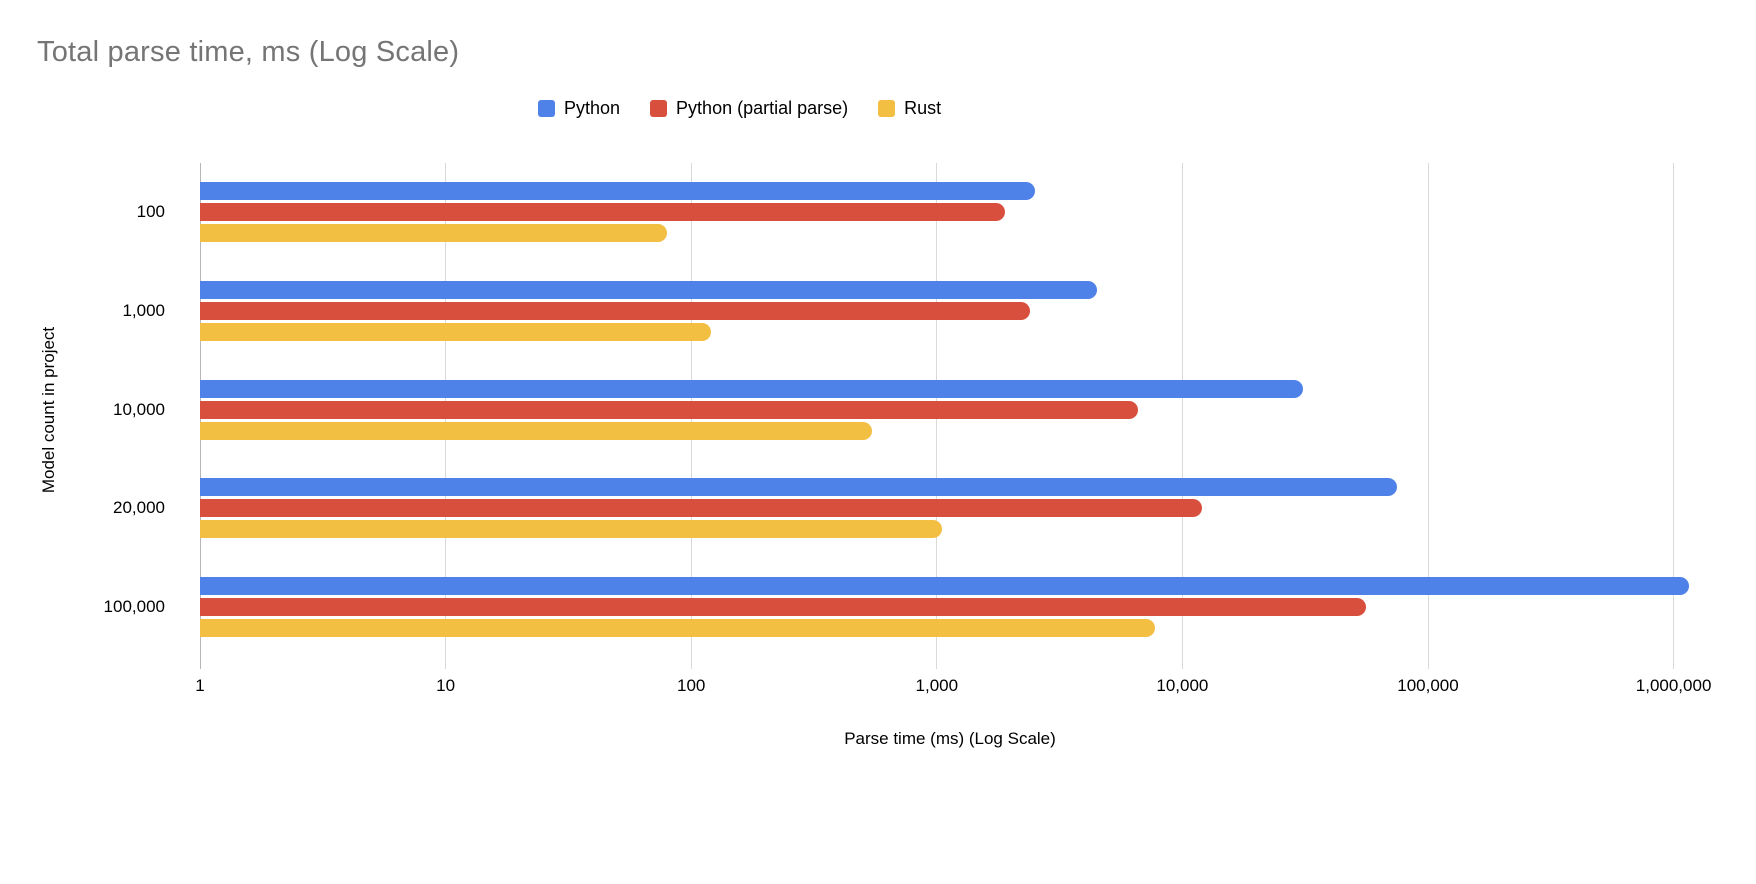 The height and width of the screenshot is (884, 1756). What do you see at coordinates (691, 685) in the screenshot?
I see `x-label-100: 100` at bounding box center [691, 685].